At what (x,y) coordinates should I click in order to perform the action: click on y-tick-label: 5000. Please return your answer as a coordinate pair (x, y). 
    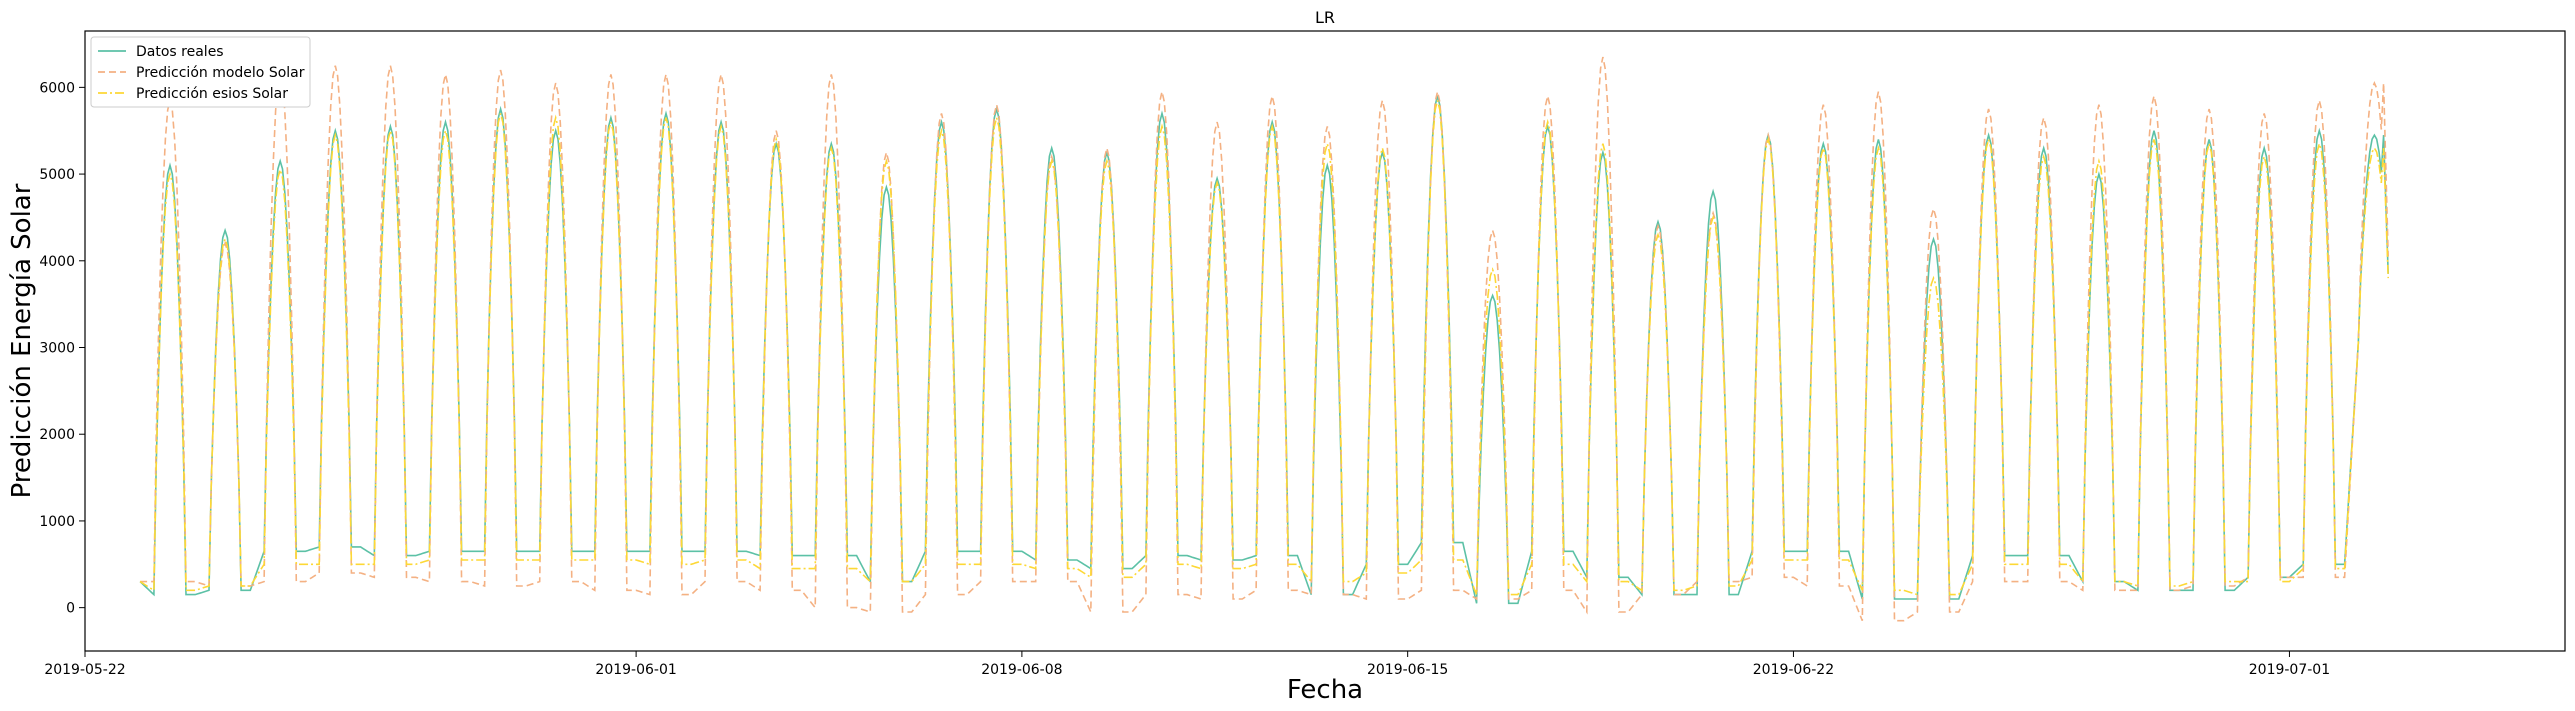
    Looking at the image, I should click on (57, 175).